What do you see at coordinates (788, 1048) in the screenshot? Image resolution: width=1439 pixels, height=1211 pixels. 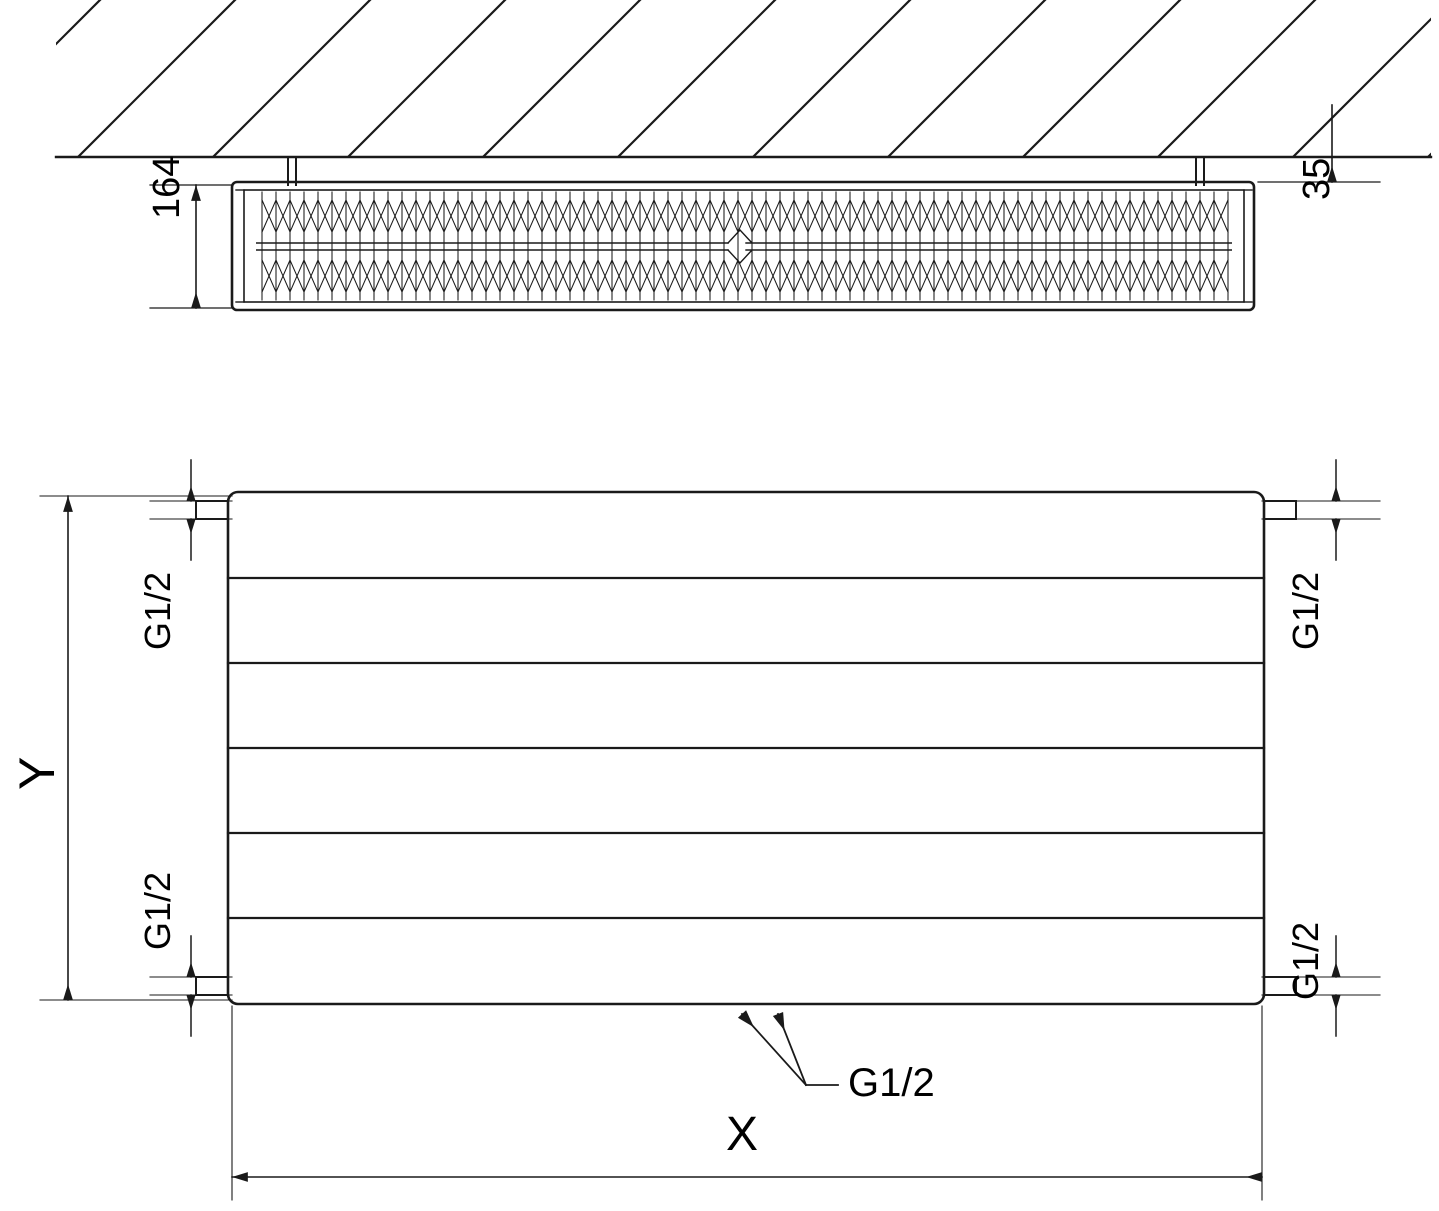 I see `leader-g12-bottom-center` at bounding box center [788, 1048].